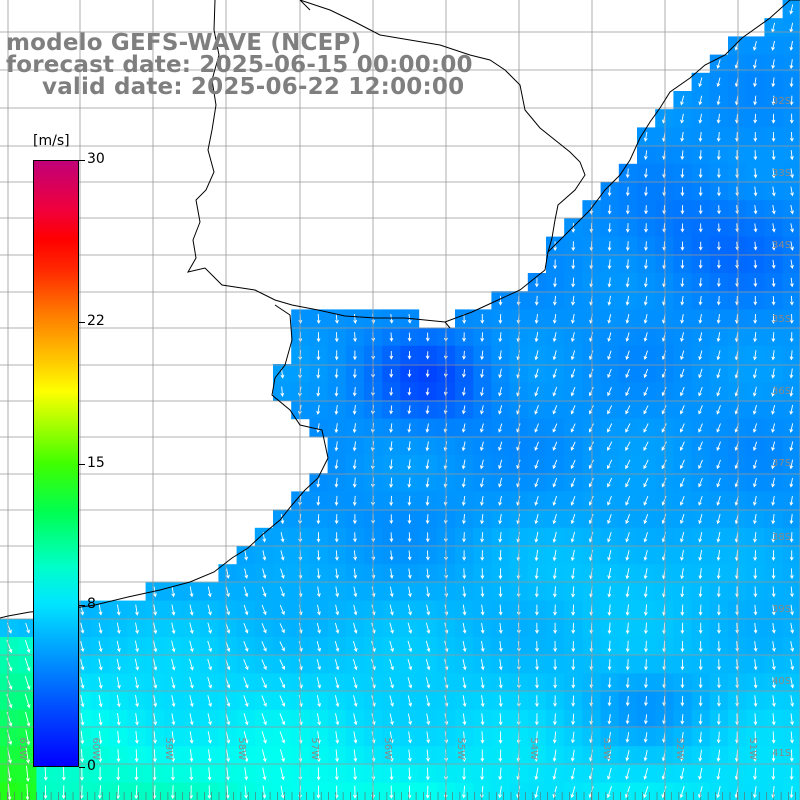 This screenshot has height=800, width=800. I want to click on colorbar-tick-label: 0, so click(91, 766).